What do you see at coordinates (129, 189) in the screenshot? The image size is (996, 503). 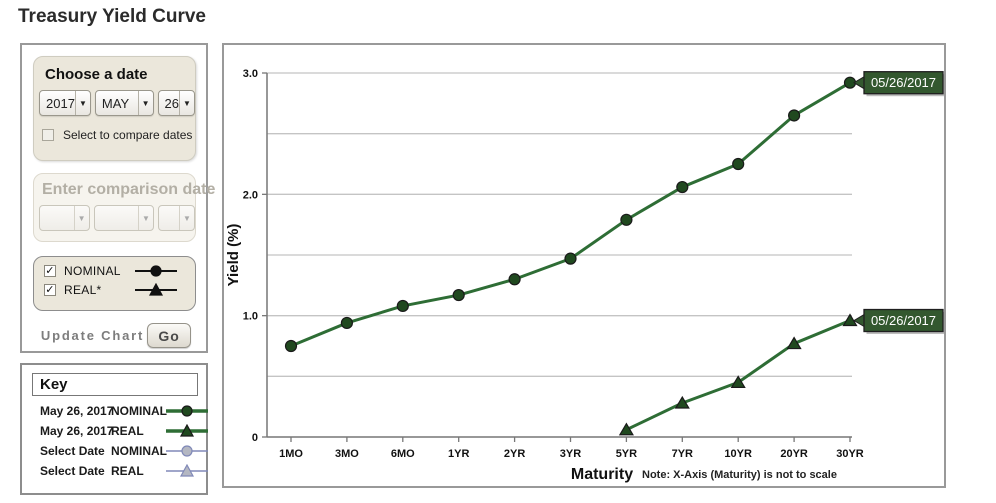 I see `comparison-date-title: Enter comparison date` at bounding box center [129, 189].